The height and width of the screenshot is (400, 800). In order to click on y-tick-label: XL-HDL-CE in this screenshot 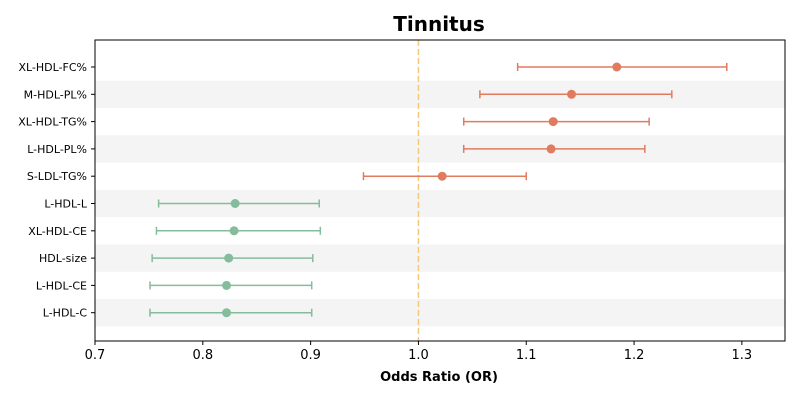, I will do `click(57, 231)`.